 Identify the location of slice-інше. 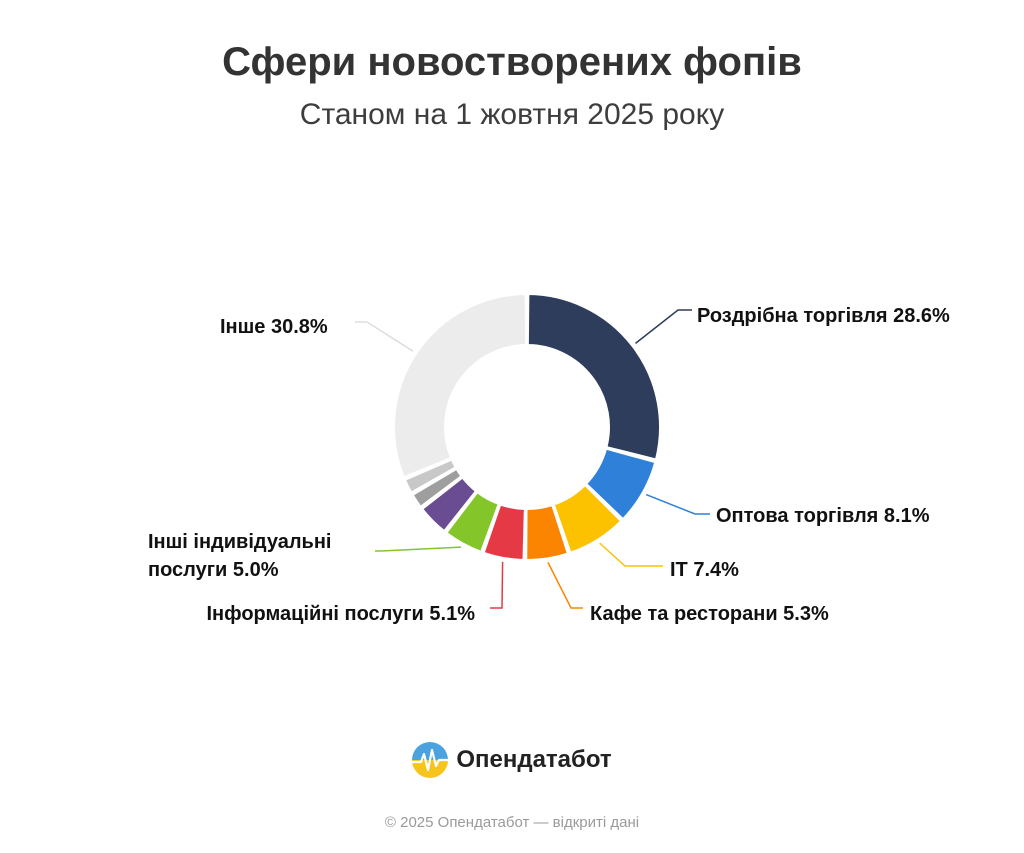
(460, 386).